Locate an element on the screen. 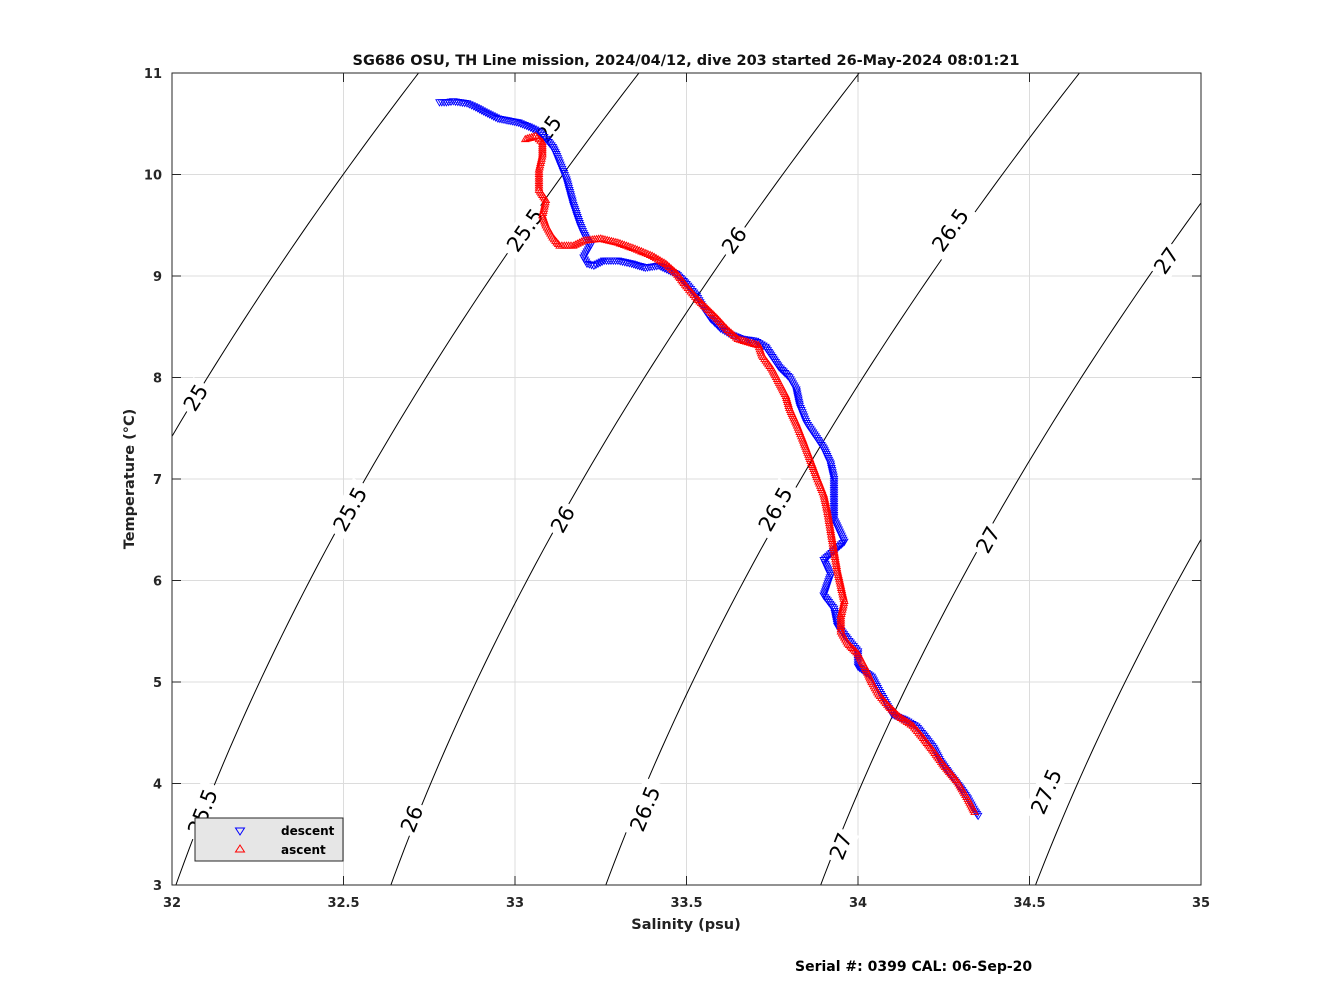  x-axis-tick-labels: 32 32.5 33 33.5 34 34.5 35 is located at coordinates (686, 903).